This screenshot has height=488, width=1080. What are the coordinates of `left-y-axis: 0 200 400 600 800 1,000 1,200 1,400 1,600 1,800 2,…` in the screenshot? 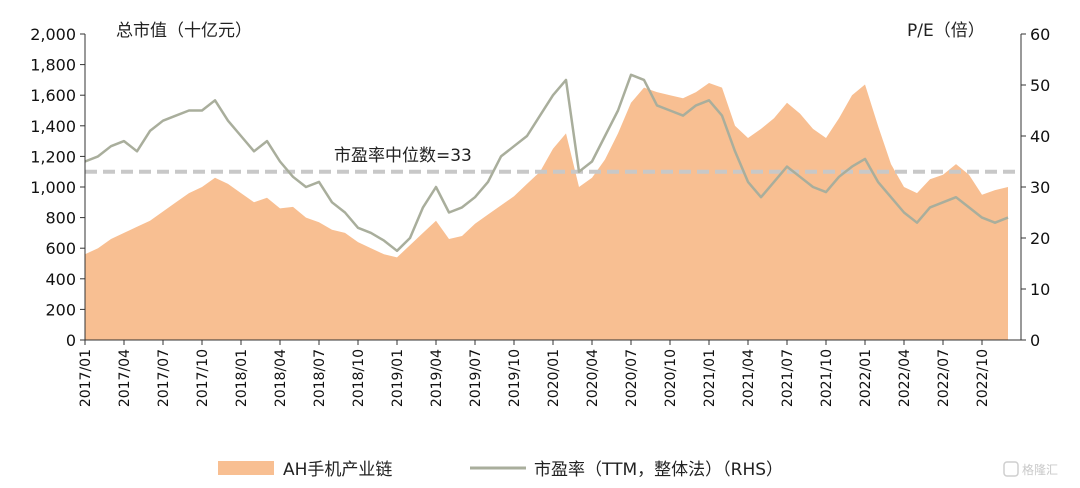 It's located at (58, 187).